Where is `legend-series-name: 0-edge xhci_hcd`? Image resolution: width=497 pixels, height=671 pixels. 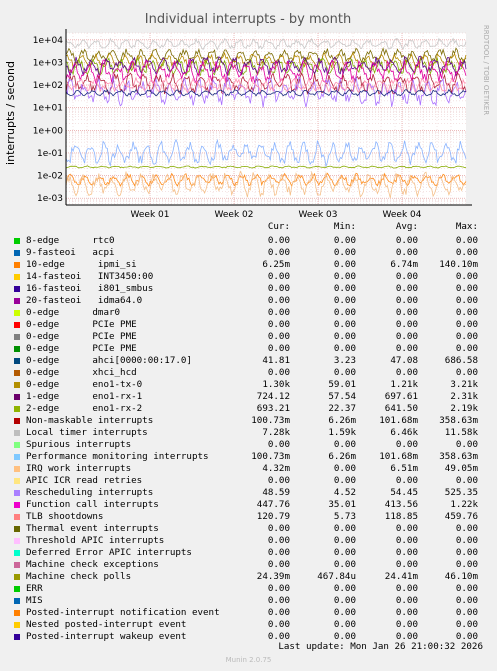
legend-series-name: 0-edge xhci_hcd is located at coordinates (81, 372).